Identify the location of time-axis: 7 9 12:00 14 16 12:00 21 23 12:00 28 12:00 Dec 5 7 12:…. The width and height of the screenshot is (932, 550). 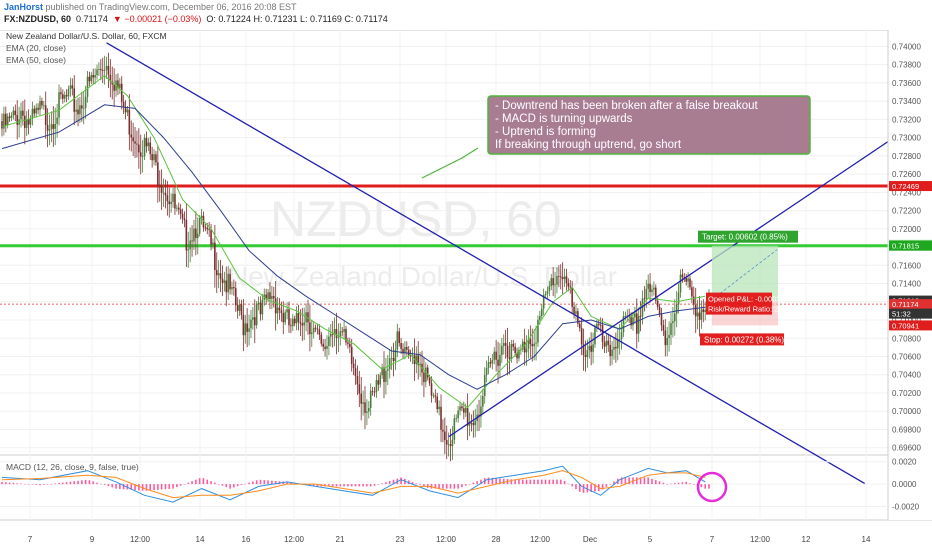
(449, 539).